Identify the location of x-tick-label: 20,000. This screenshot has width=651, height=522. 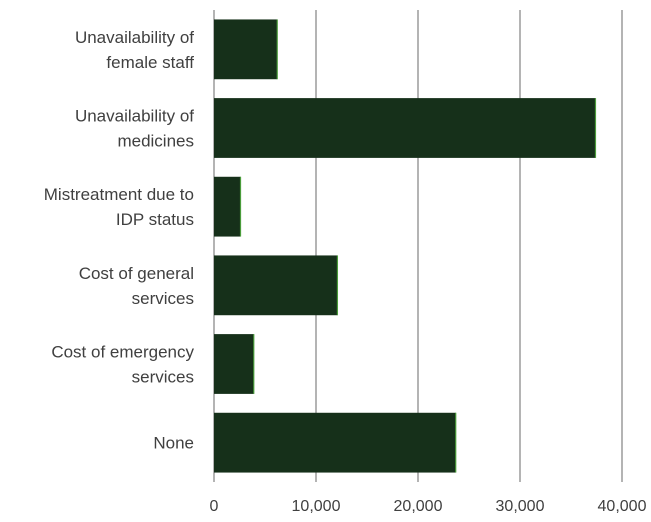
(418, 506).